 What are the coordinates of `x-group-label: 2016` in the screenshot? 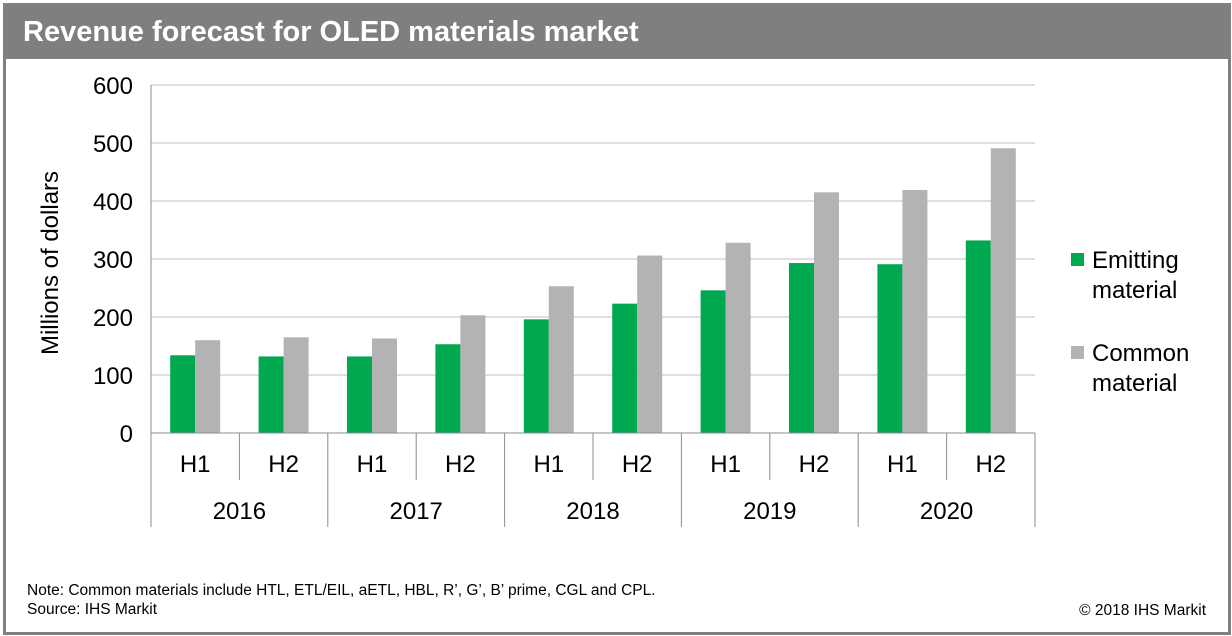 It's located at (239, 511).